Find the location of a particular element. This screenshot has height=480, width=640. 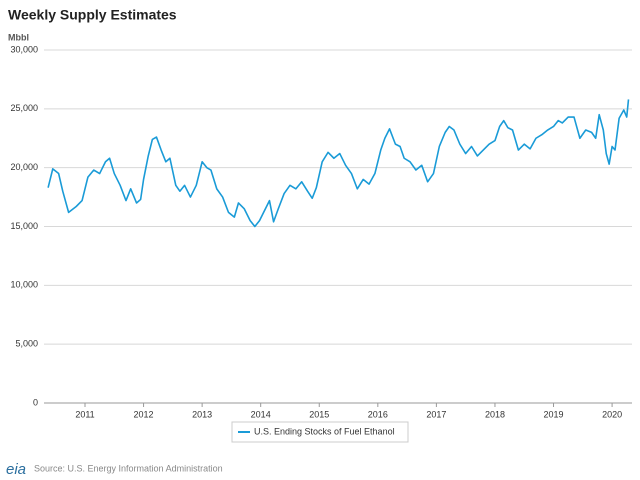

x-tick-label: 2018 is located at coordinates (495, 414).